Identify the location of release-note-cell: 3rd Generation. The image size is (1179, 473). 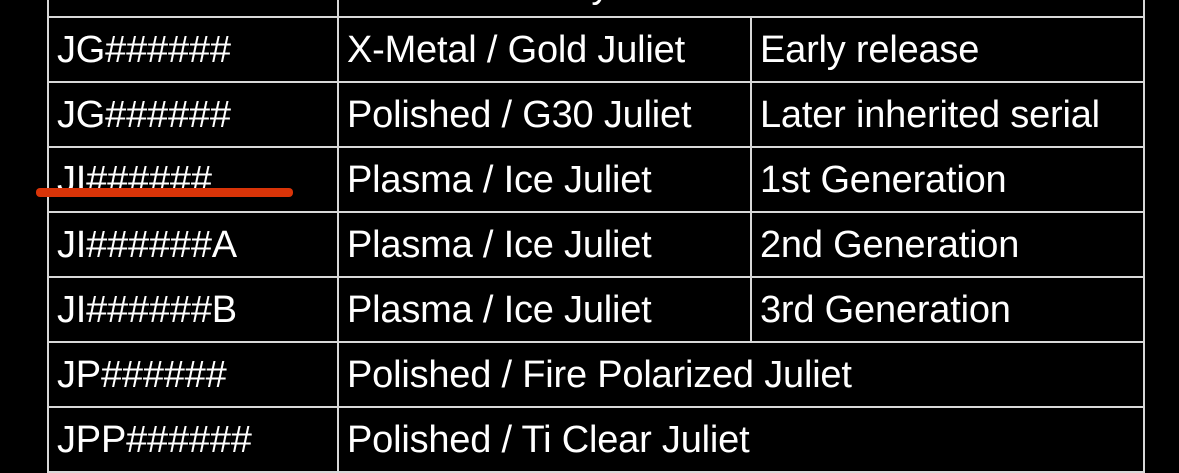
(947, 309).